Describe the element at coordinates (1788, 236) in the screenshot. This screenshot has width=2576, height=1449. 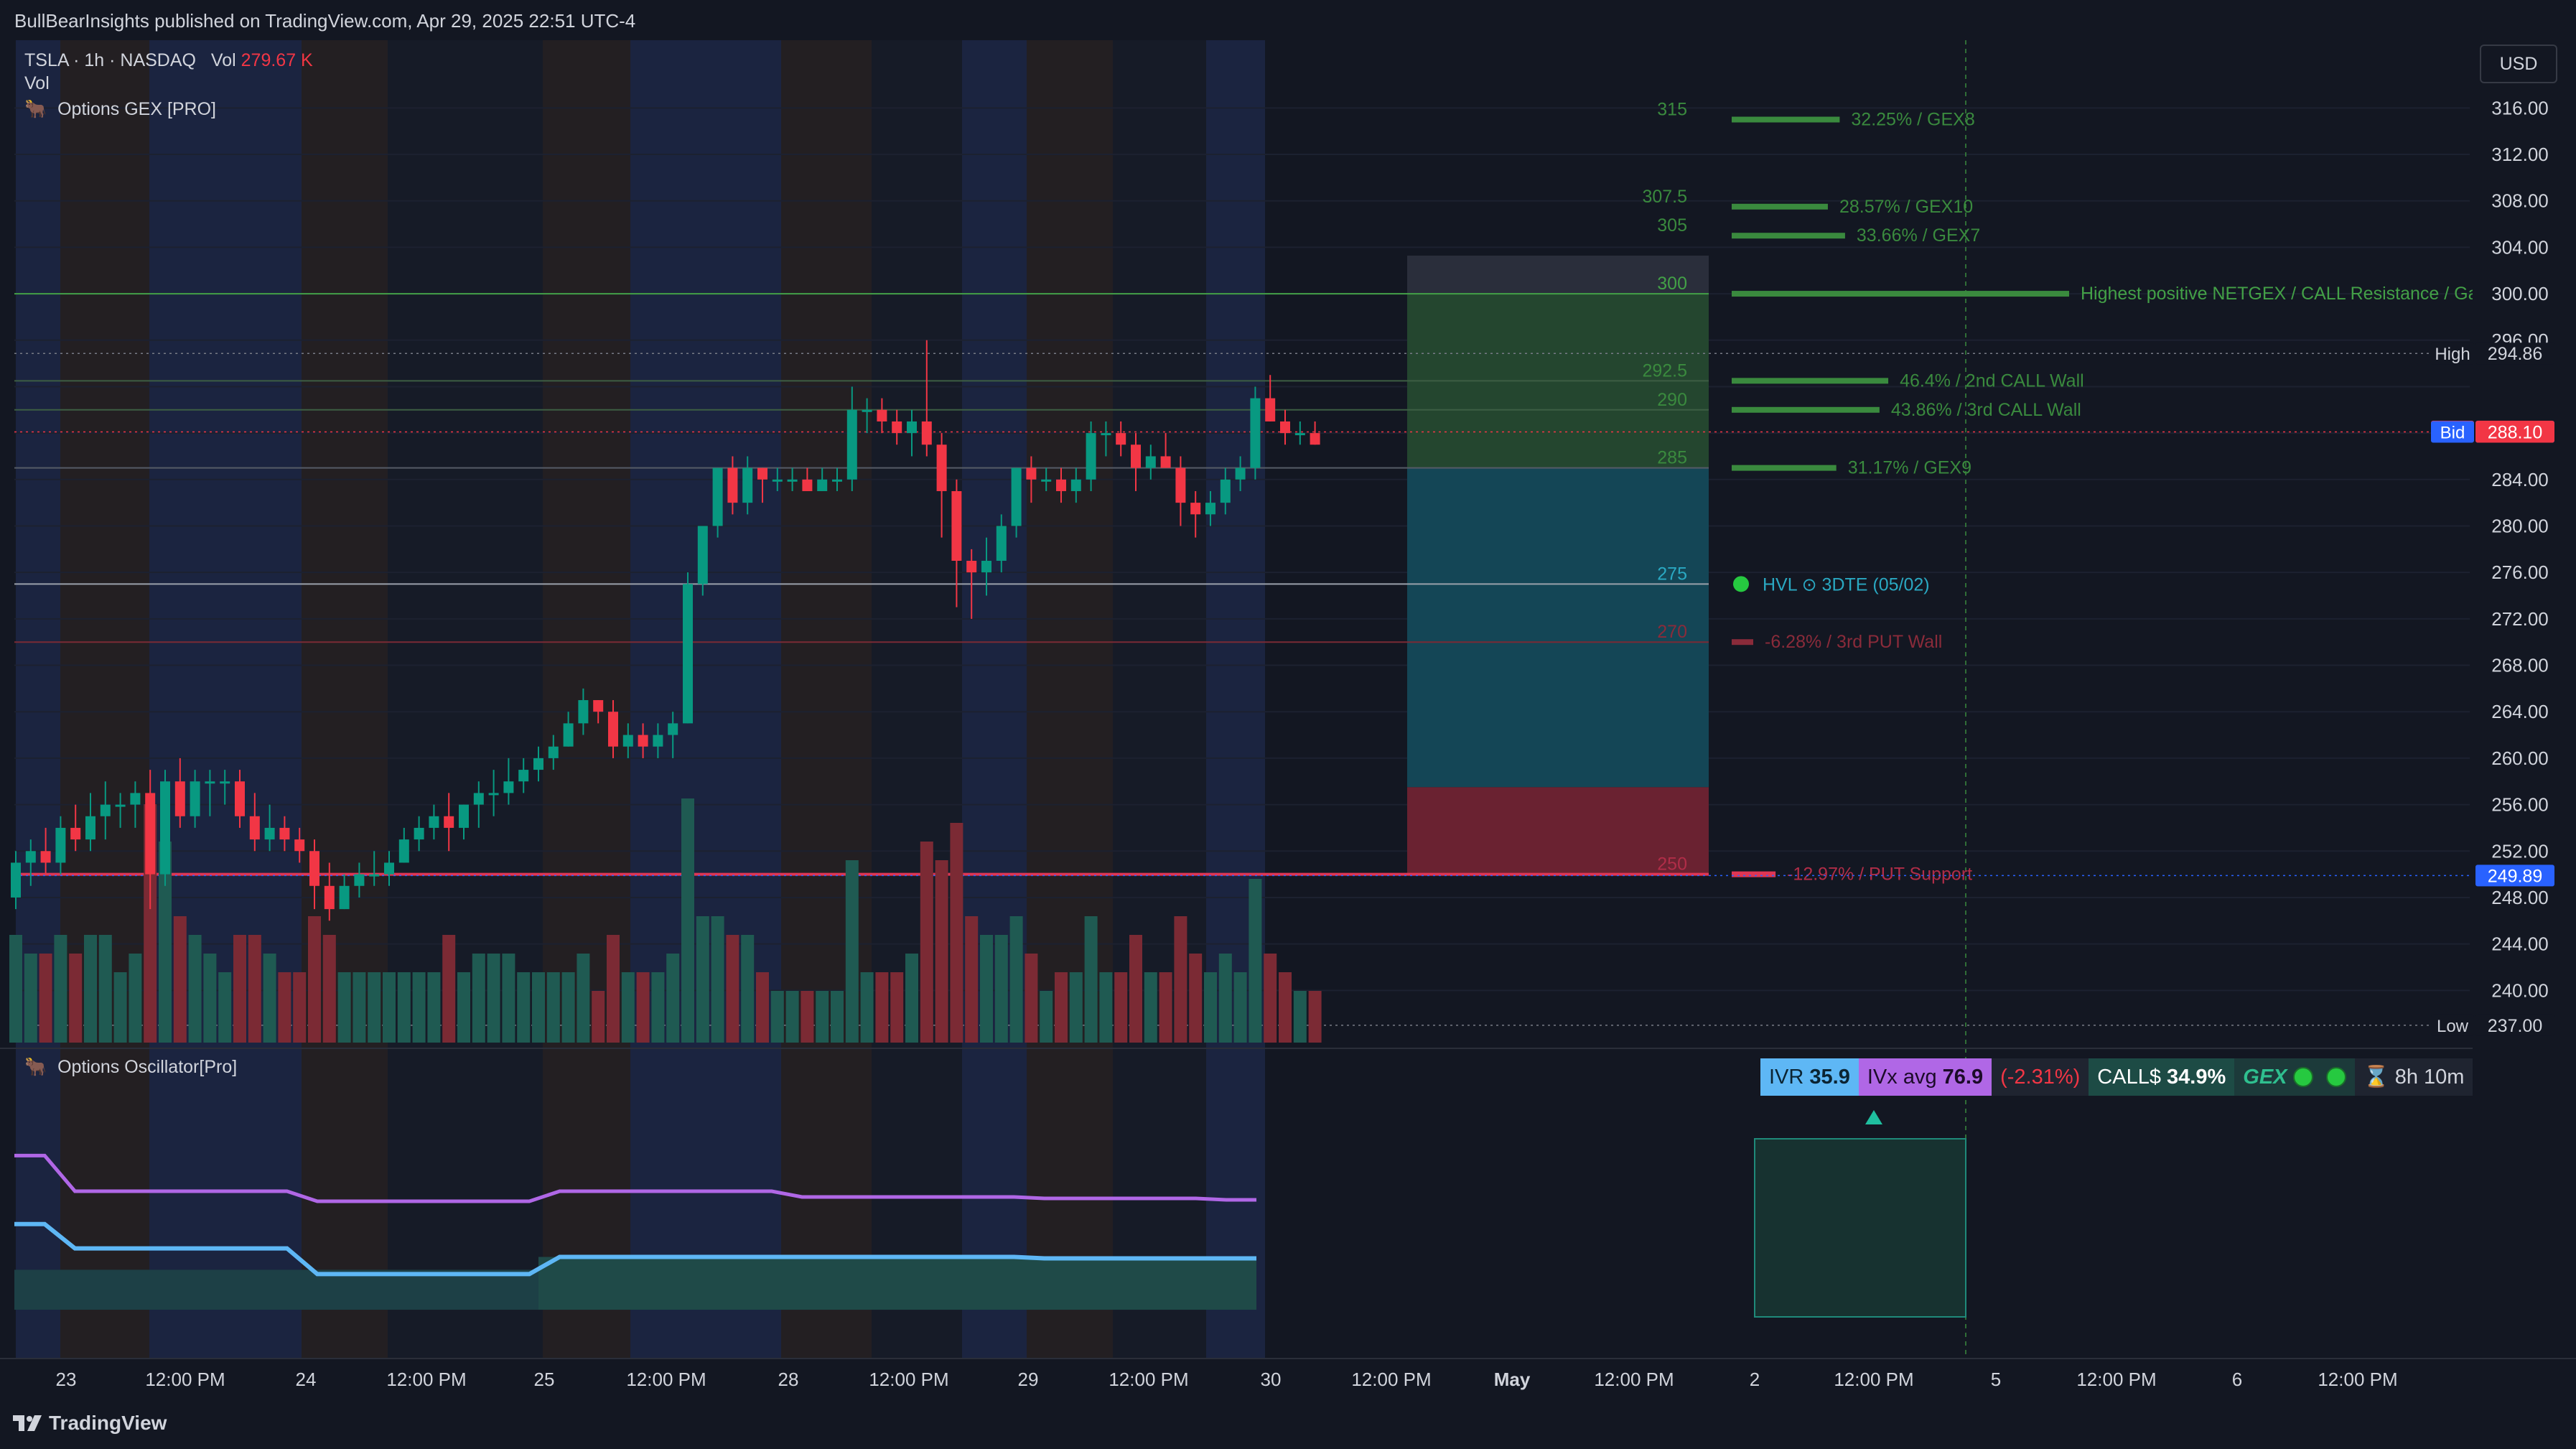
I see `gex-bar` at that location.